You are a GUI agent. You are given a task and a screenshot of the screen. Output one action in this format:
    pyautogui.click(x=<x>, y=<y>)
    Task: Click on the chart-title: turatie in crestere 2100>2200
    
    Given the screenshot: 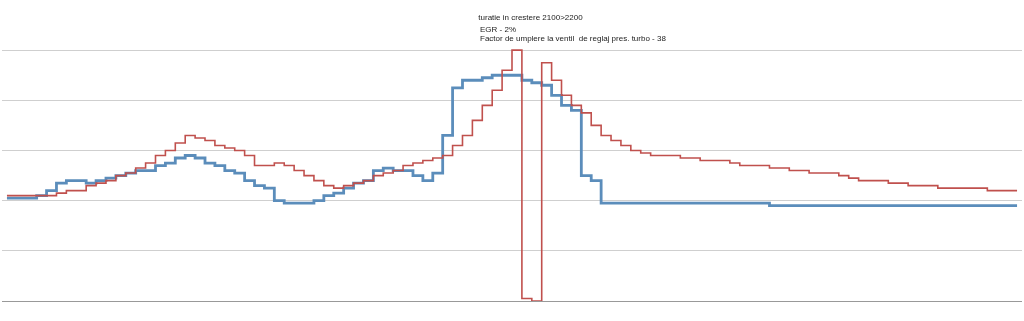 What is the action you would take?
    pyautogui.click(x=531, y=18)
    